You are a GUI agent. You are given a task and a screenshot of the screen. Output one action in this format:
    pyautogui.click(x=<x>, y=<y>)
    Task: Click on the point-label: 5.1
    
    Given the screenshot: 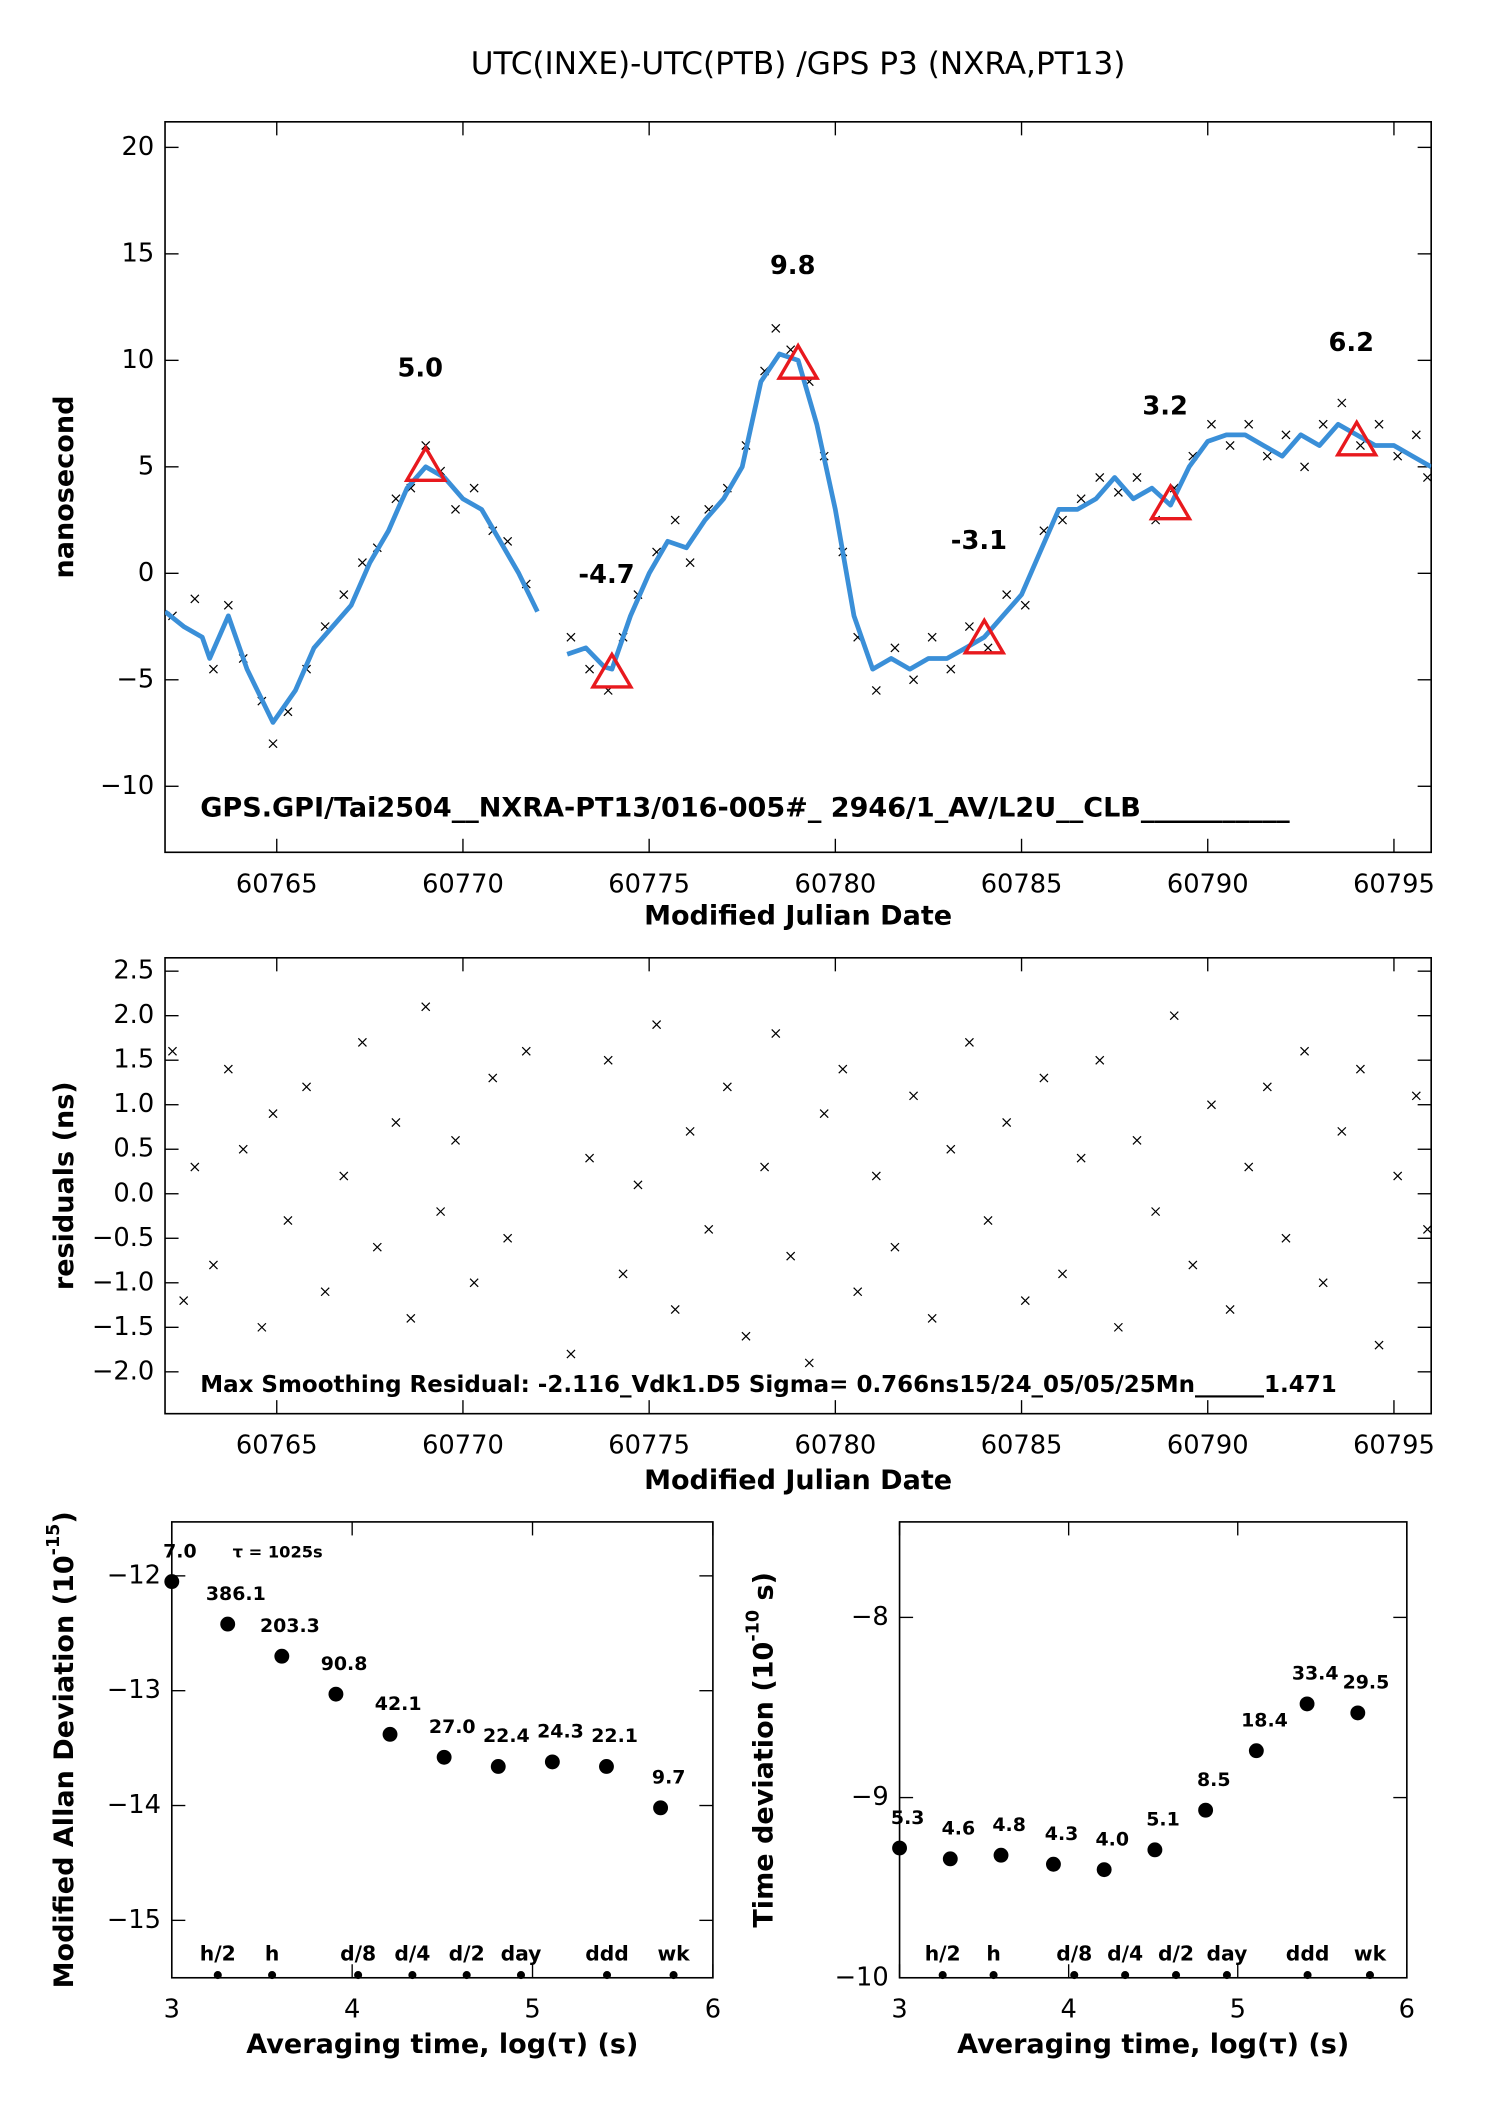 What is the action you would take?
    pyautogui.click(x=1163, y=1820)
    